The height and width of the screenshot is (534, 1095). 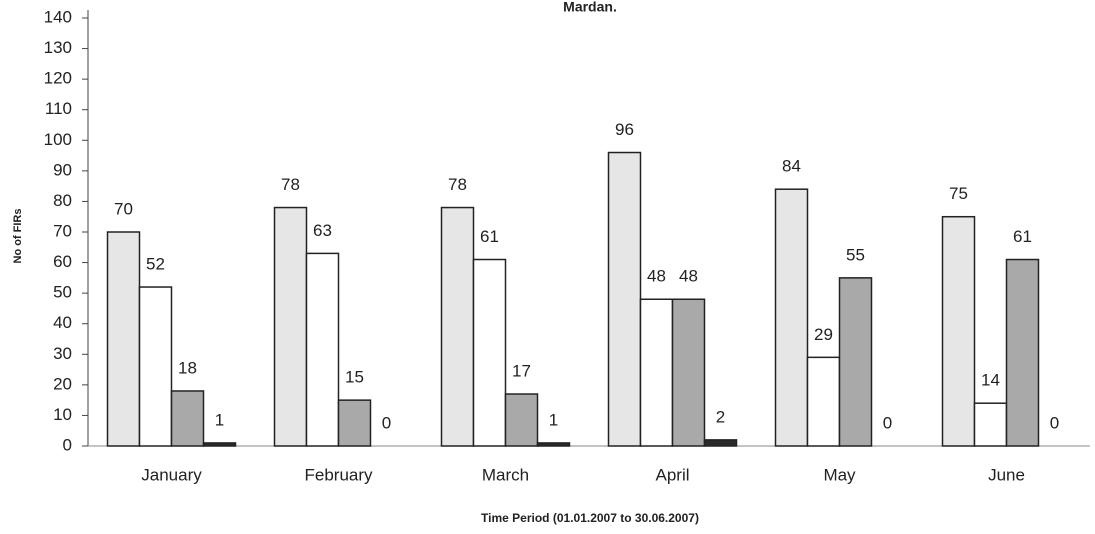 I want to click on y-tick-label: 130, so click(x=58, y=47).